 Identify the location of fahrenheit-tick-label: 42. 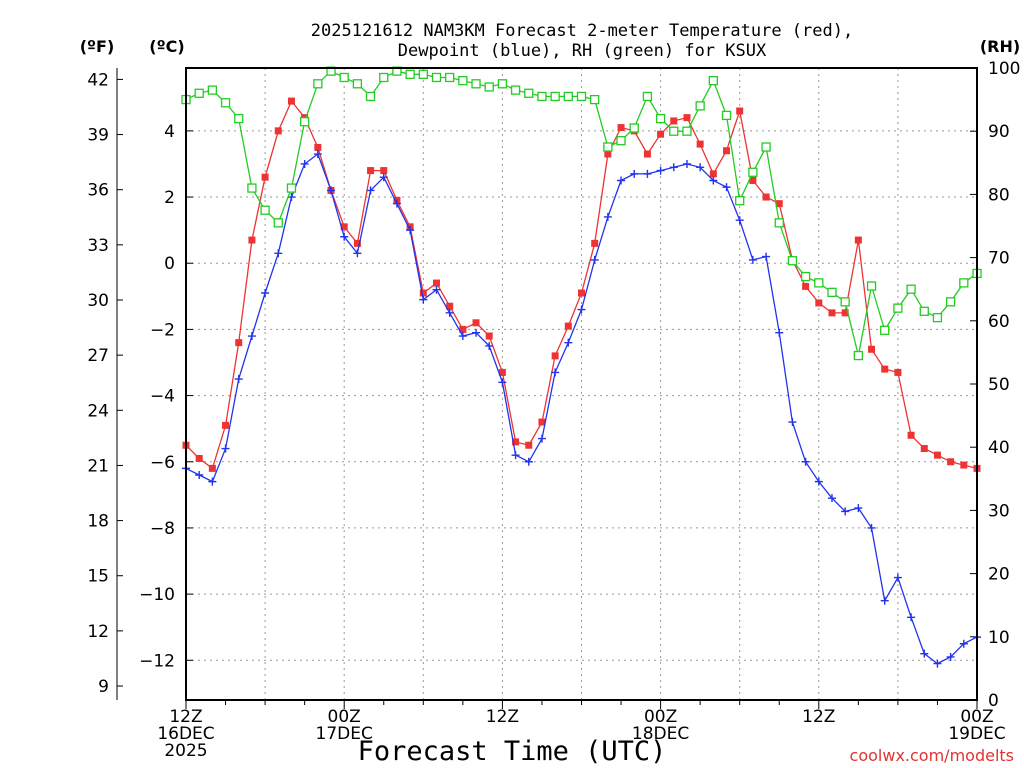
(98, 80).